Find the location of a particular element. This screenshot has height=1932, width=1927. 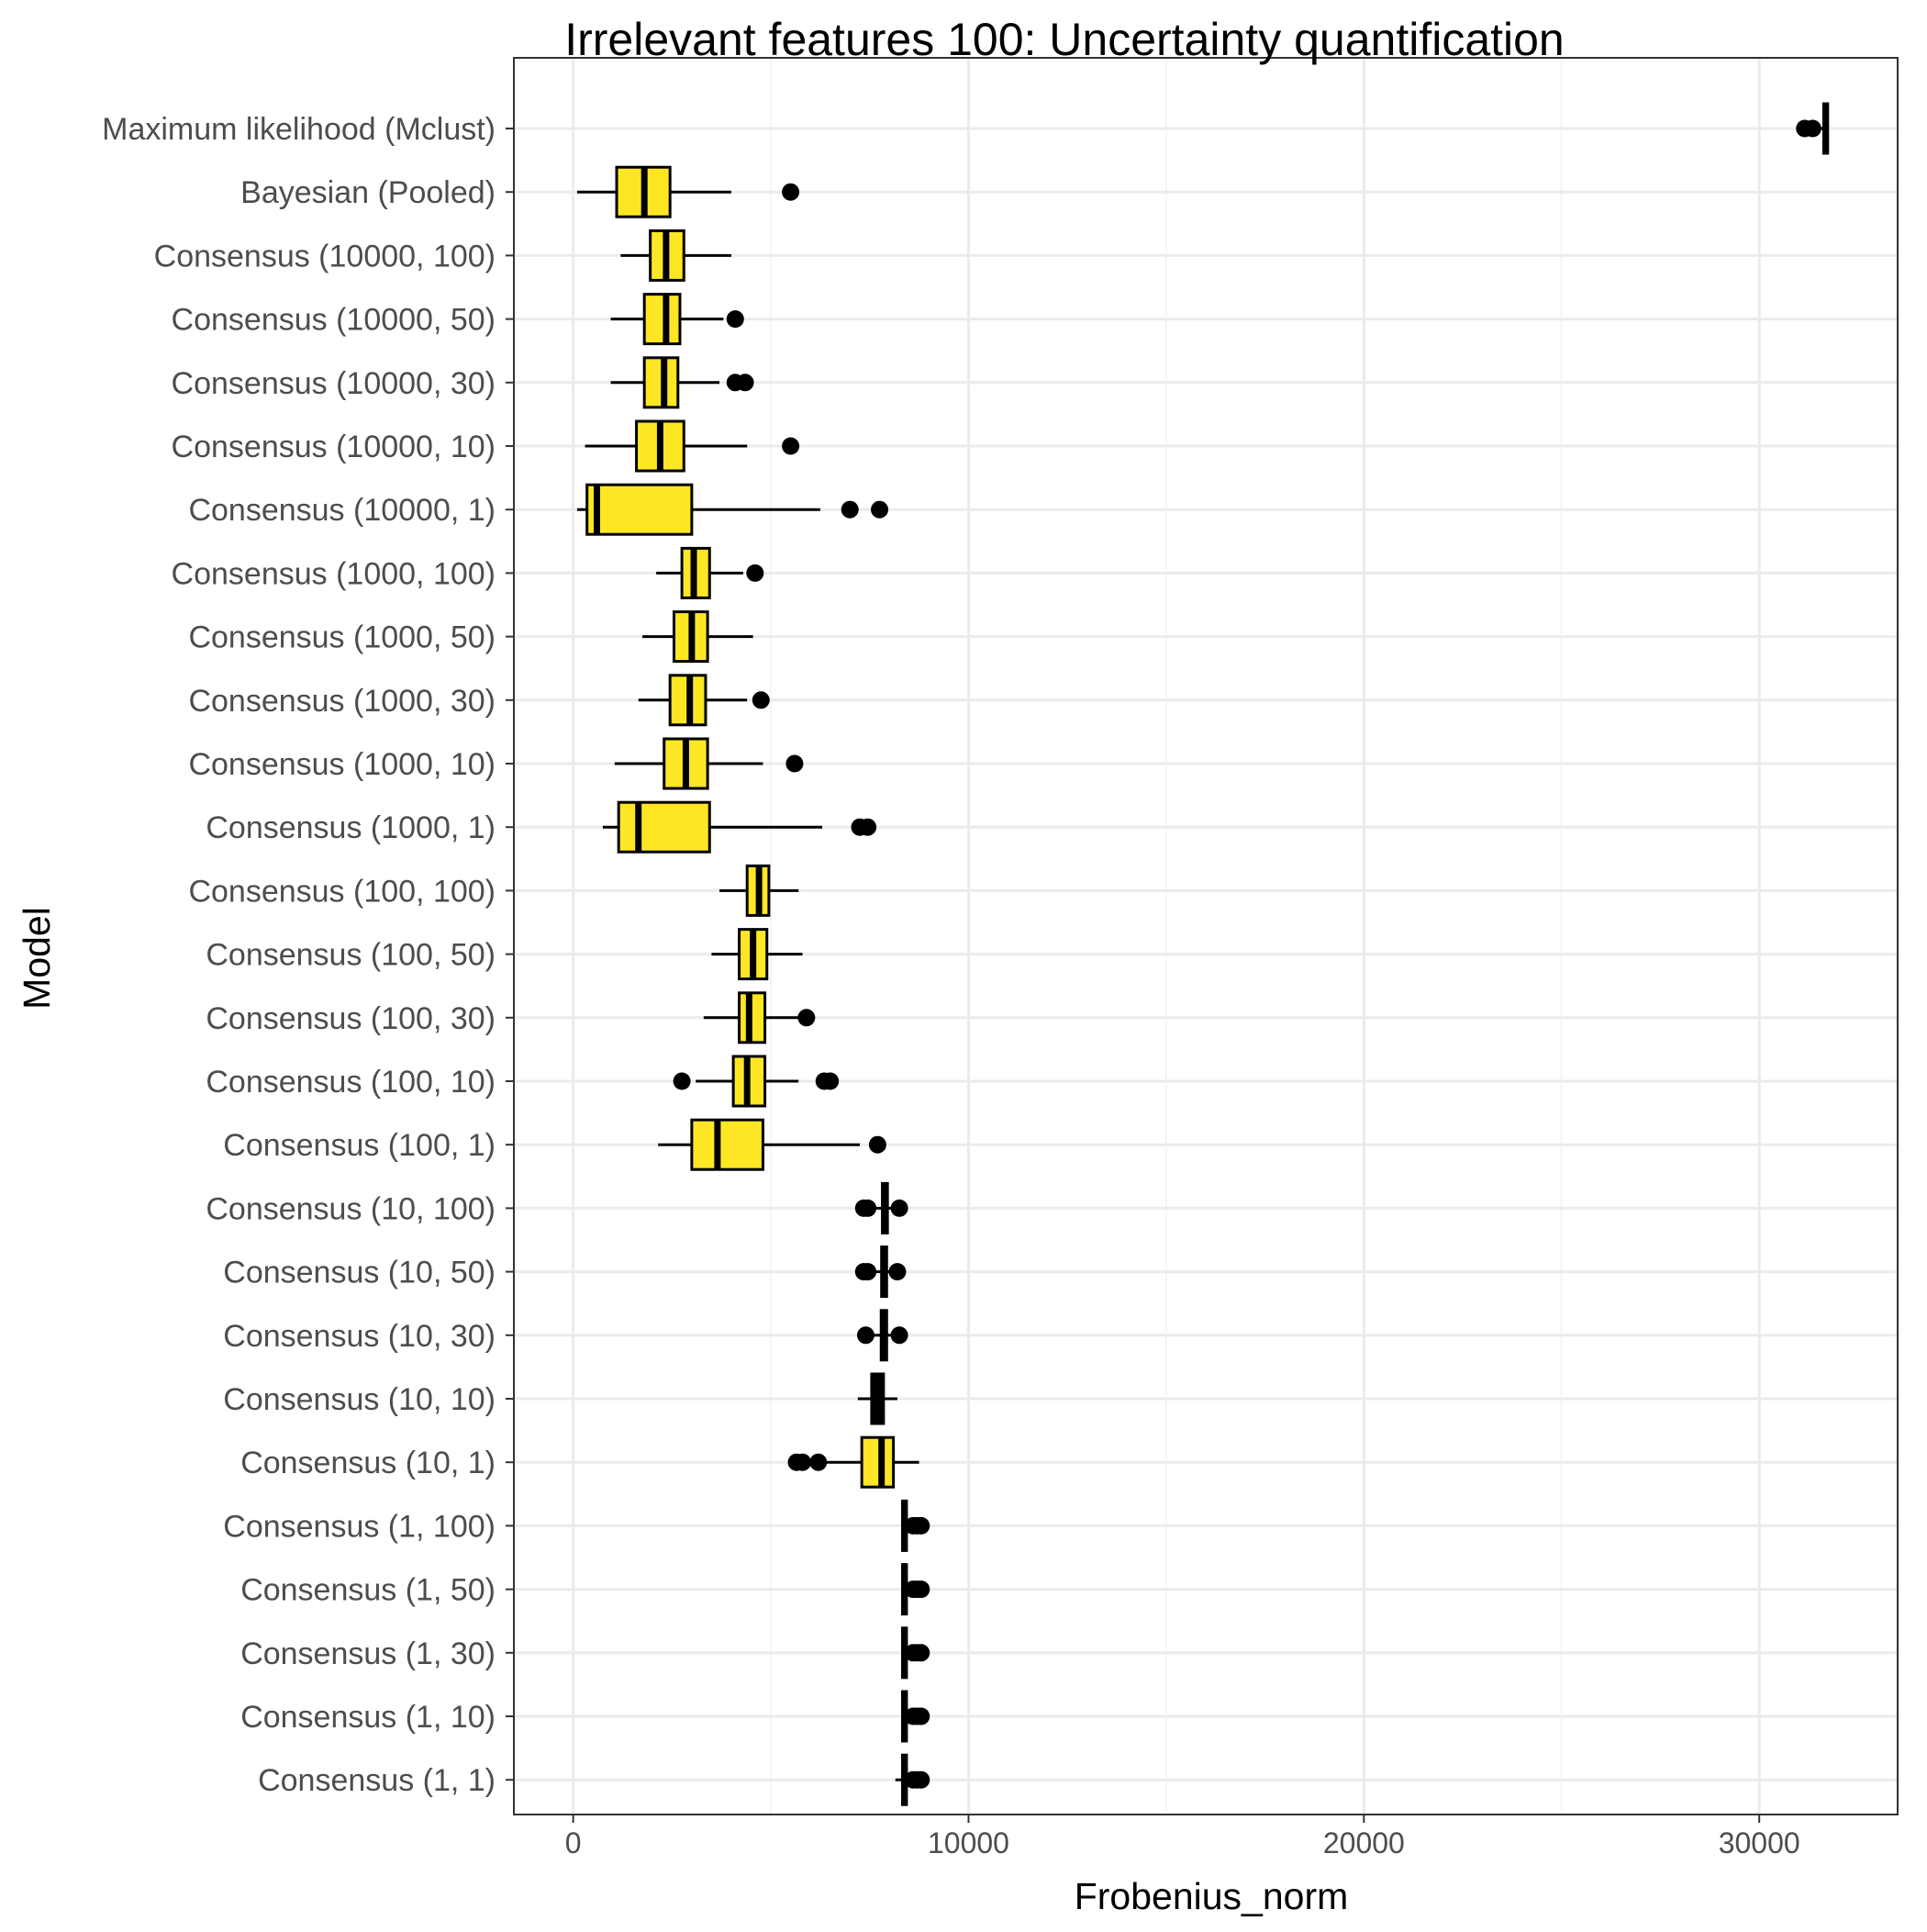

y-tick-label: Consensus (100, 1) is located at coordinates (359, 1145).